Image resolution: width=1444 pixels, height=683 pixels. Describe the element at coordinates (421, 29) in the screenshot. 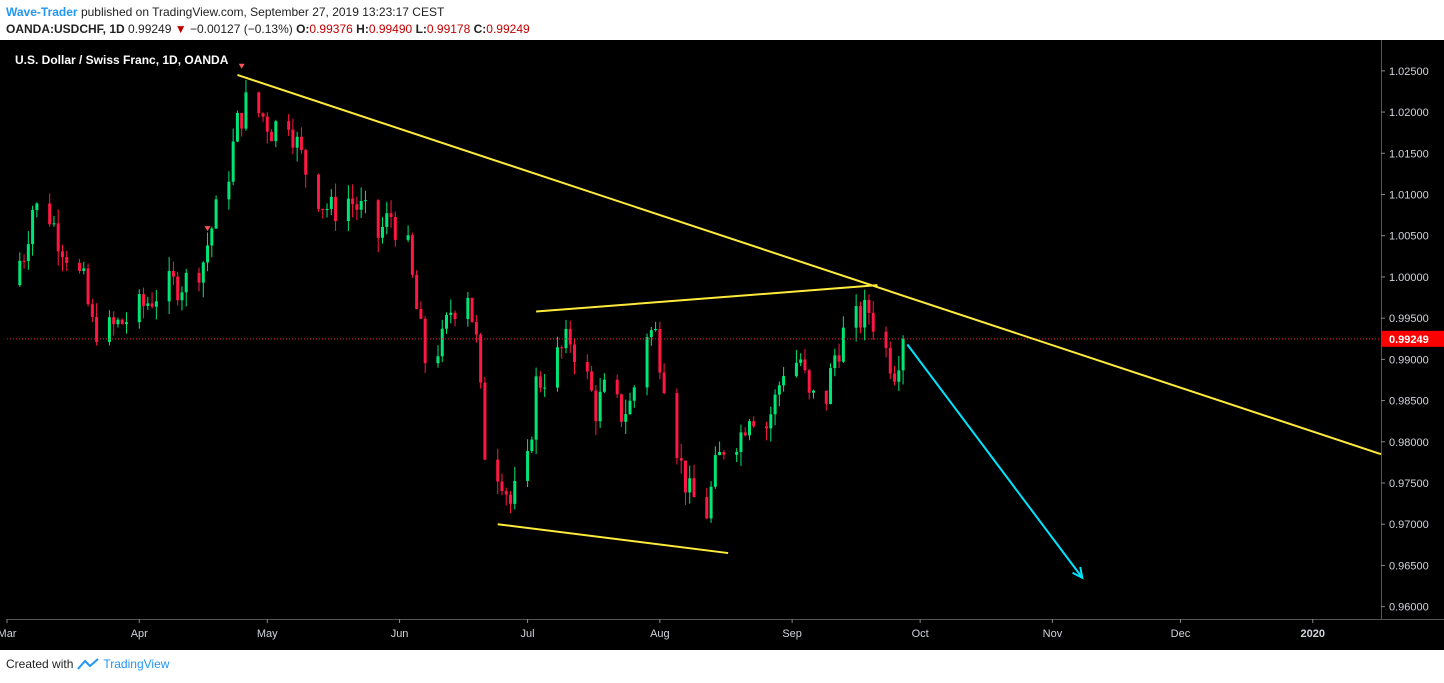

I see `low-label: L:` at that location.